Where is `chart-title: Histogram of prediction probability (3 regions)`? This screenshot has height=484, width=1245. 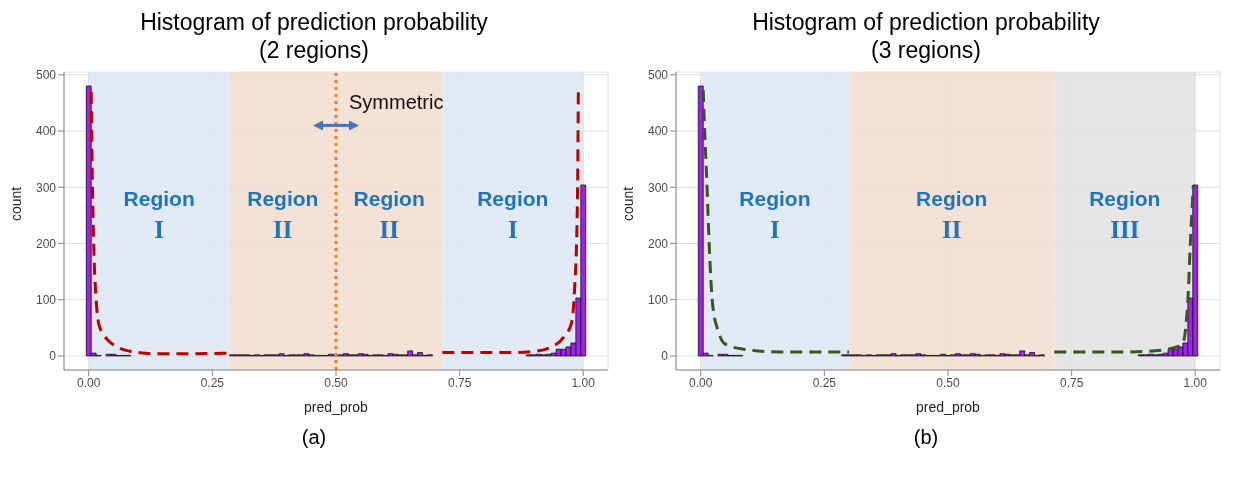
chart-title: Histogram of prediction probability (3 regions) is located at coordinates (926, 36).